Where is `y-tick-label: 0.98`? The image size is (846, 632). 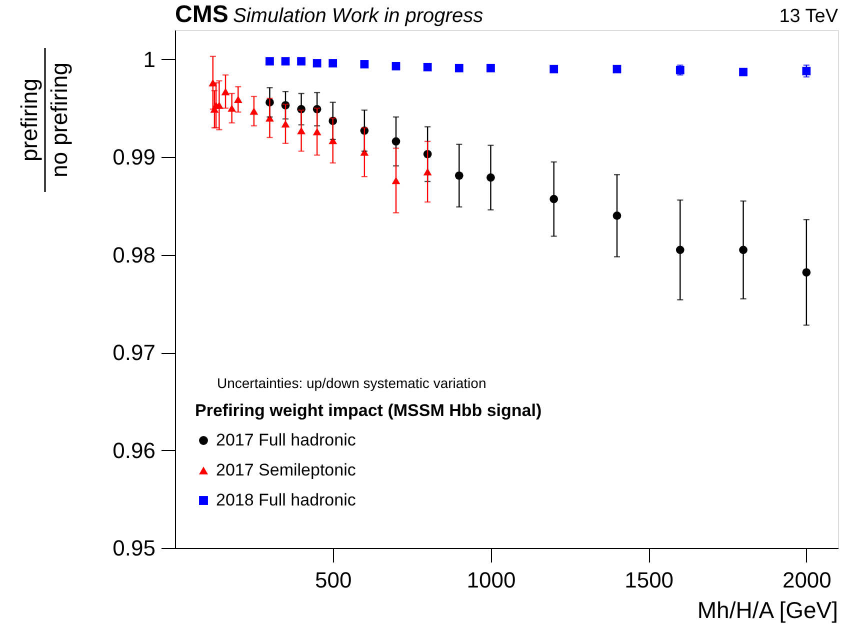
y-tick-label: 0.98 is located at coordinates (134, 255).